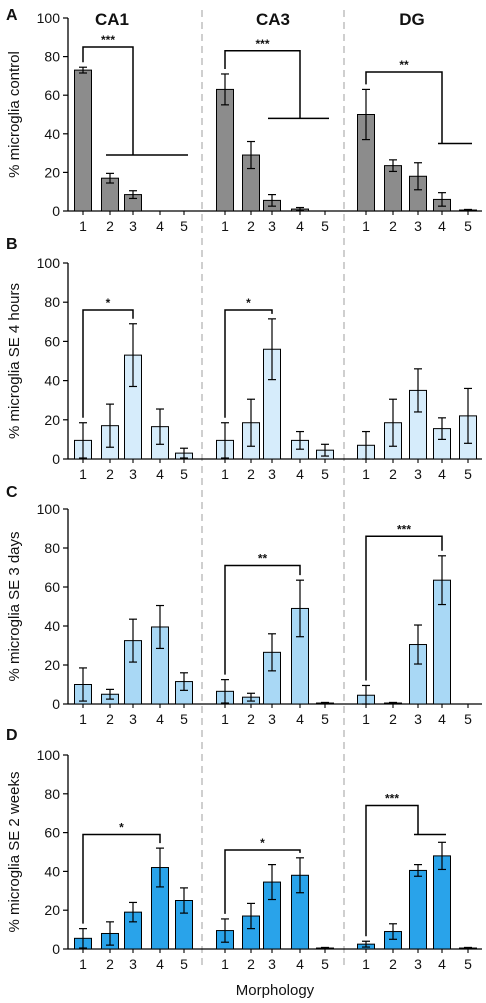  Describe the element at coordinates (14, 114) in the screenshot. I see `y-axis-label: % microglia control` at that location.